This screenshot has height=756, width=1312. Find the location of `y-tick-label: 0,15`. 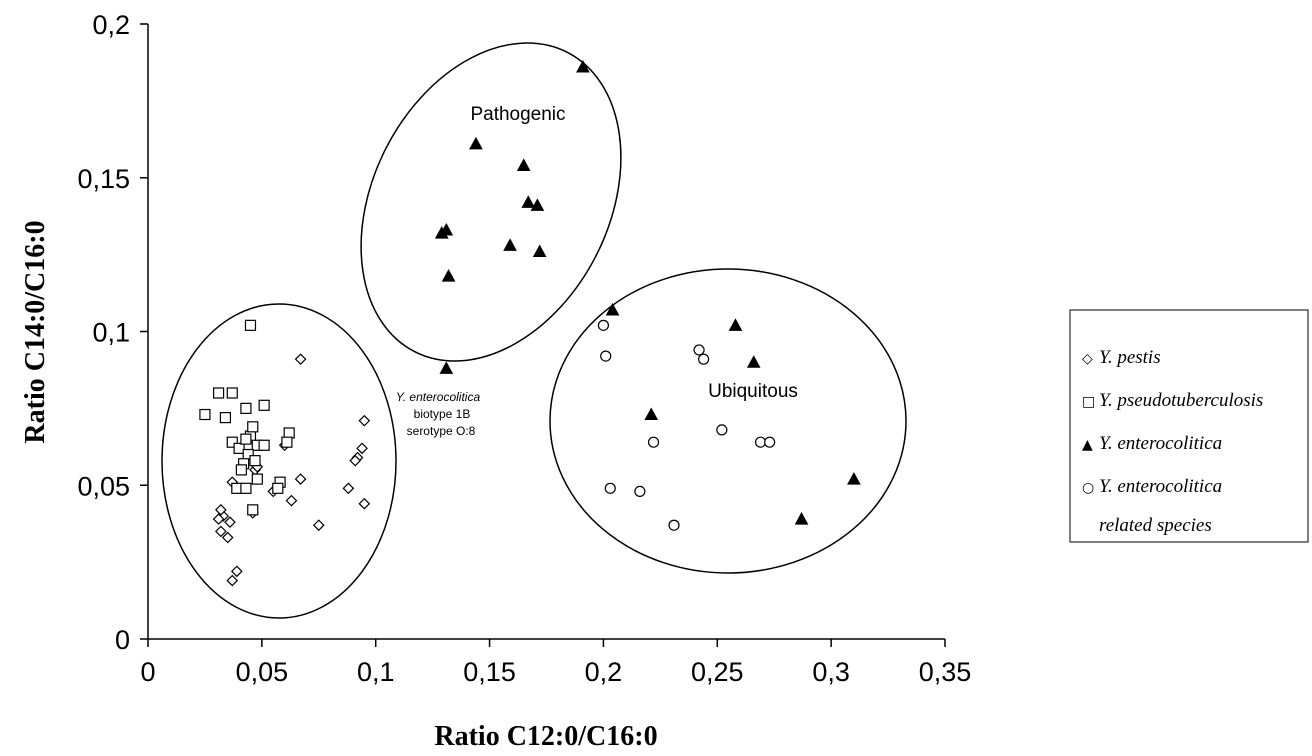

y-tick-label: 0,15 is located at coordinates (103, 179).